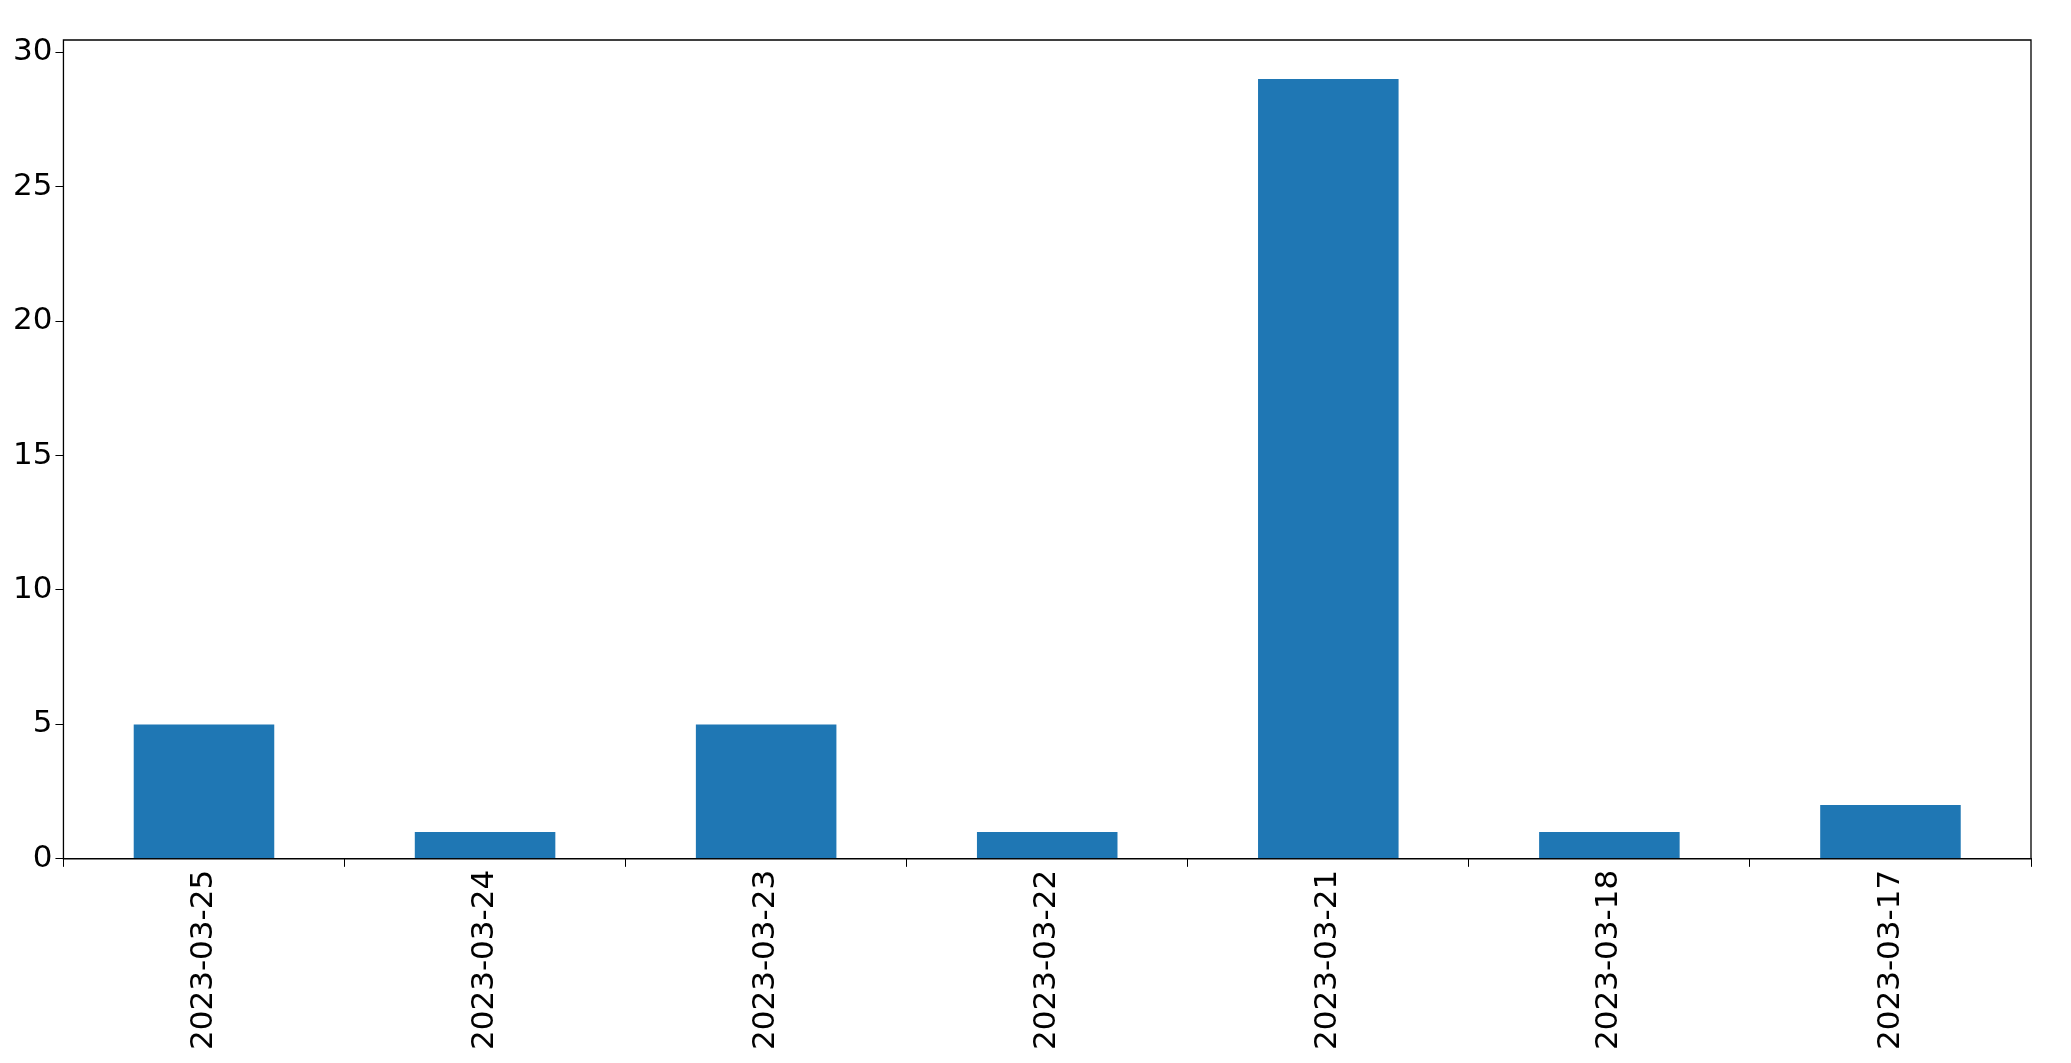  I want to click on x-tick-label: 2023-03-22, so click(1044, 960).